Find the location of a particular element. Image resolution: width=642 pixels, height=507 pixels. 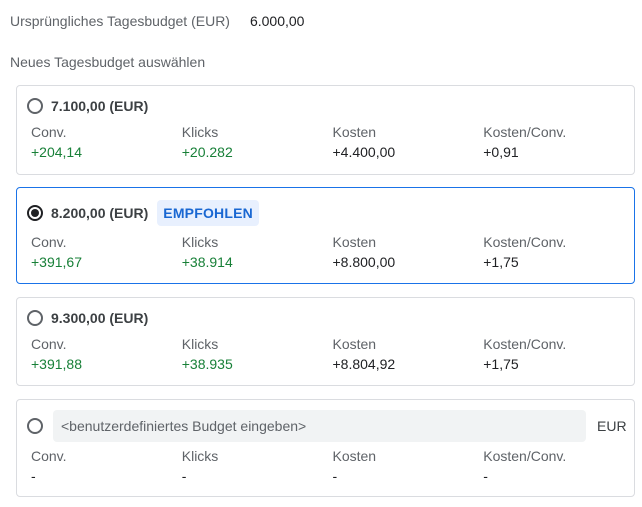

metric-value-clicks: +38.935 is located at coordinates (207, 364).